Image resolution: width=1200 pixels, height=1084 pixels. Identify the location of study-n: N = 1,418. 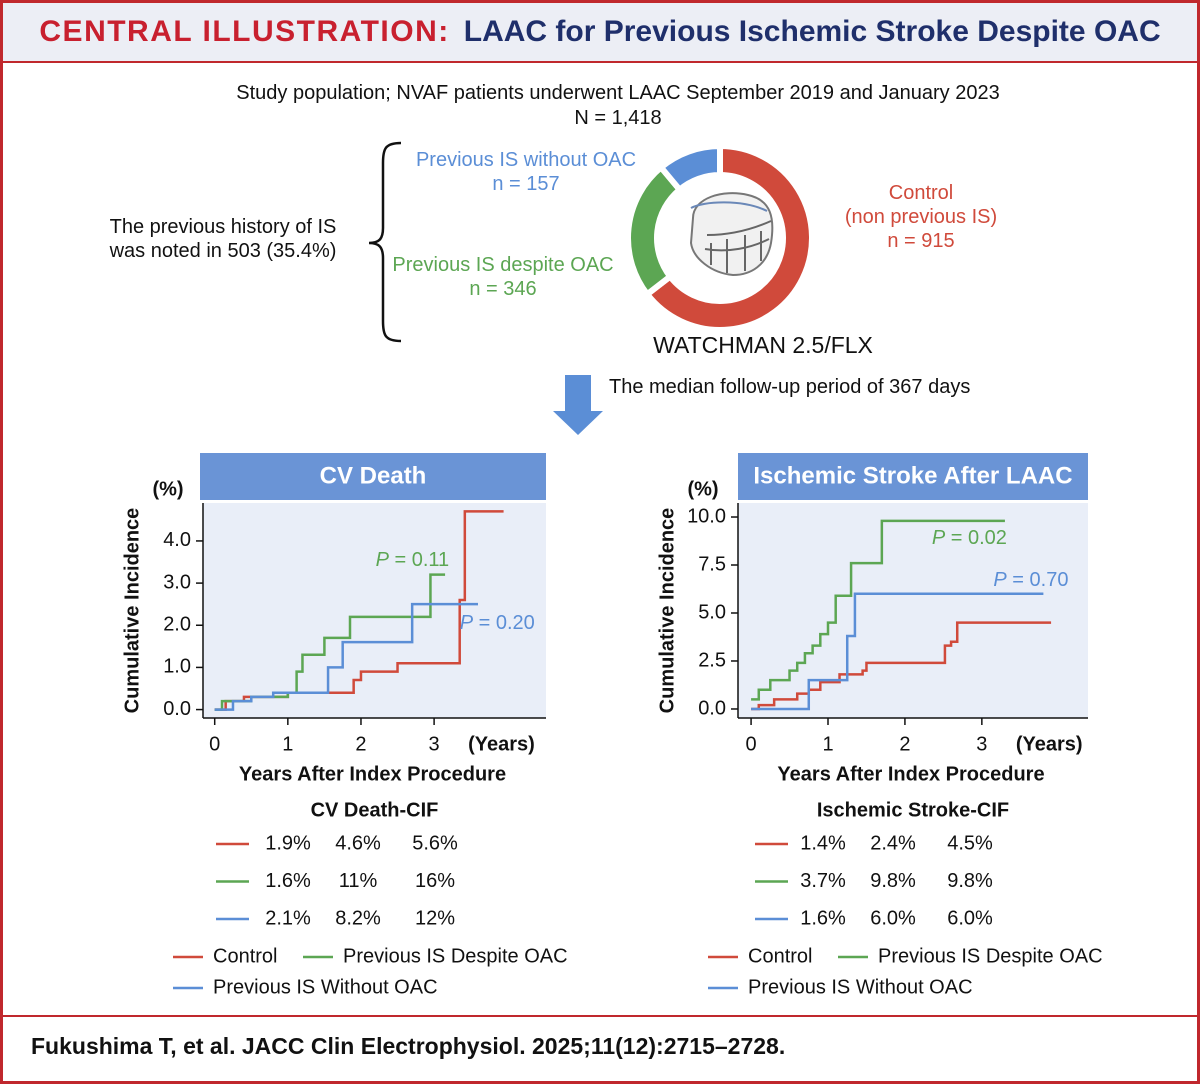
(618, 118).